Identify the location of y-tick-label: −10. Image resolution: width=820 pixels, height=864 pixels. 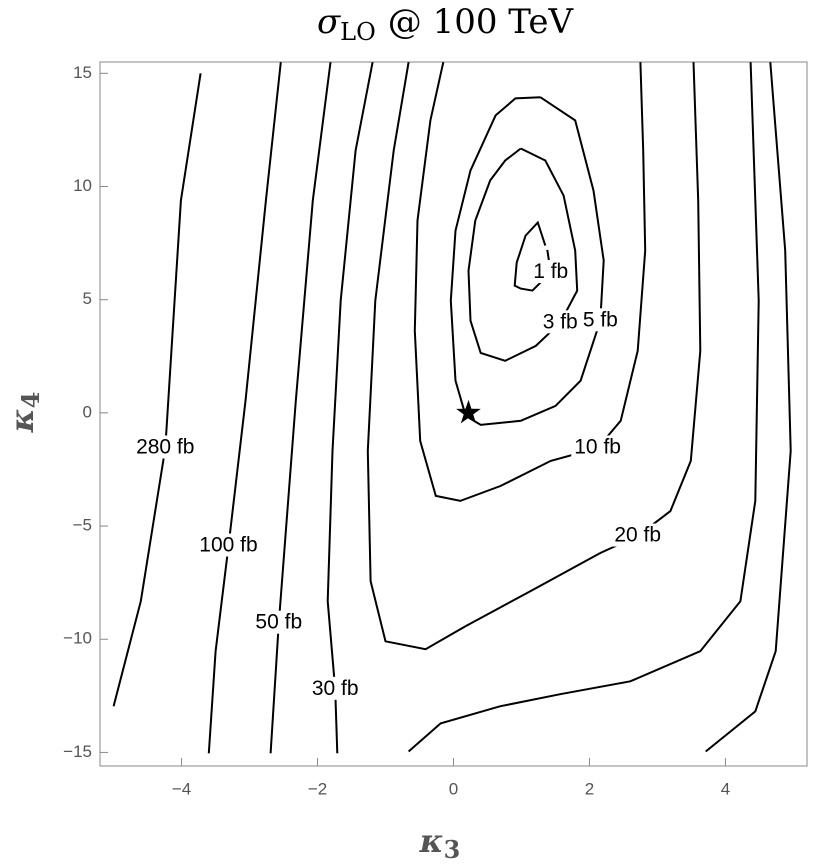
(77, 638).